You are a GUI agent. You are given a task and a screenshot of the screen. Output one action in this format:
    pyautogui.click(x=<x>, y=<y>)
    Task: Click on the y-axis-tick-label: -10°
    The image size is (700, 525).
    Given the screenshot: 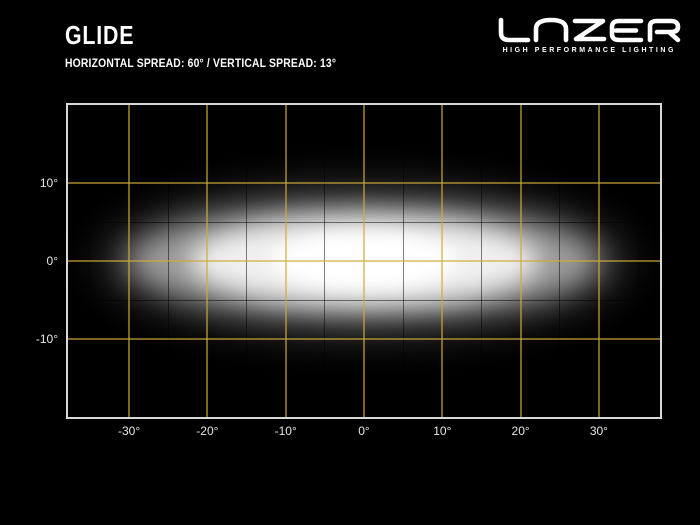 What is the action you would take?
    pyautogui.click(x=46, y=339)
    